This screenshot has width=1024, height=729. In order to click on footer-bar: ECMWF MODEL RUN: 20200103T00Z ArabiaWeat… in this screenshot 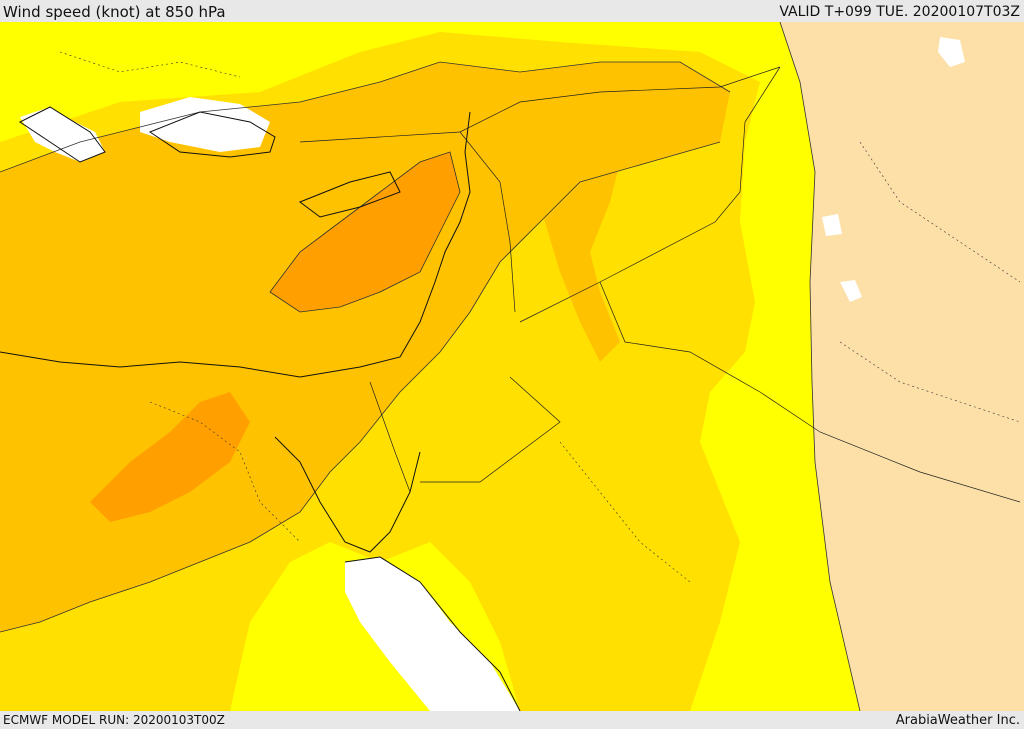, I will do `click(512, 720)`.